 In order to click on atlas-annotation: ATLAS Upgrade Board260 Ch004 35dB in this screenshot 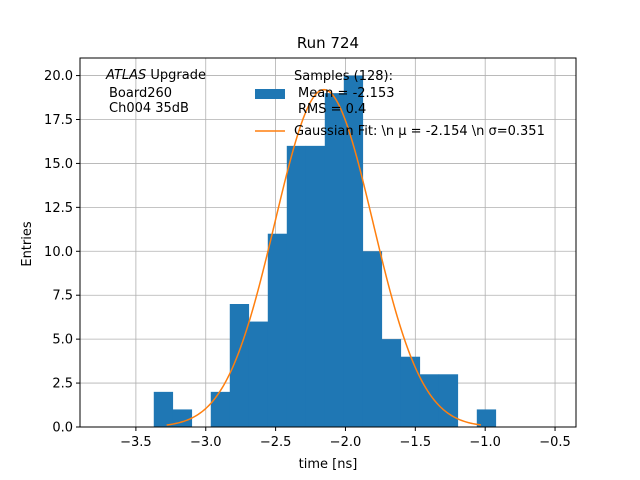, I will do `click(155, 92)`.